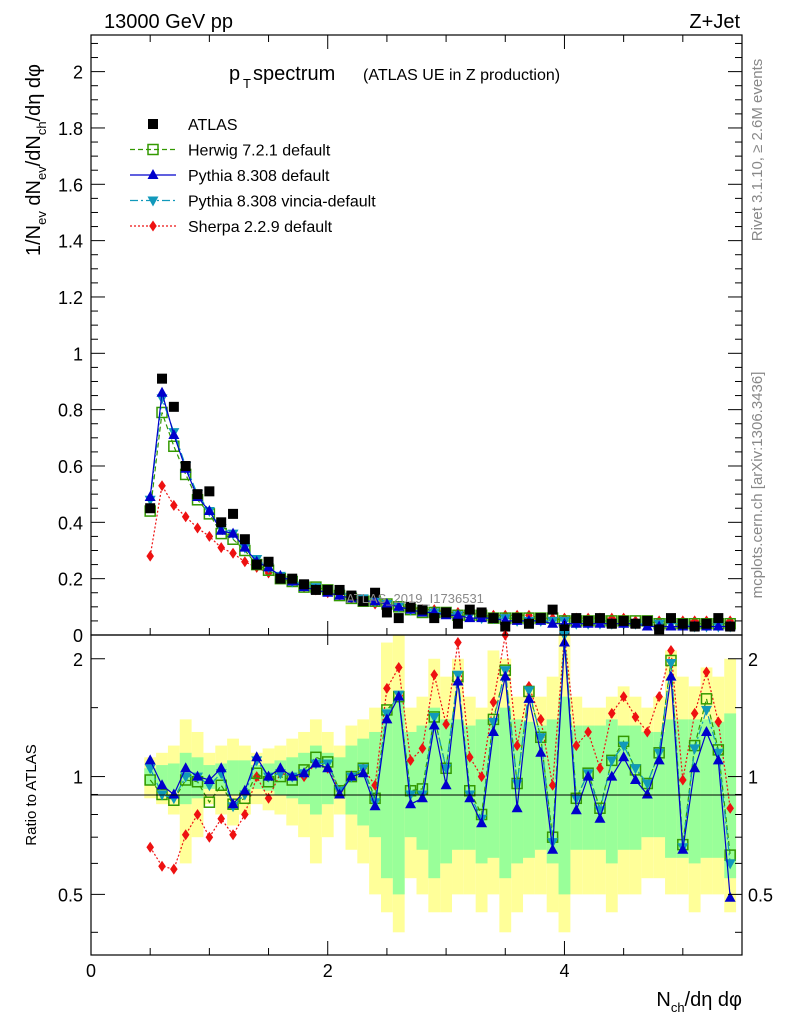  Describe the element at coordinates (70, 242) in the screenshot. I see `y-tick-label: 1.4` at that location.